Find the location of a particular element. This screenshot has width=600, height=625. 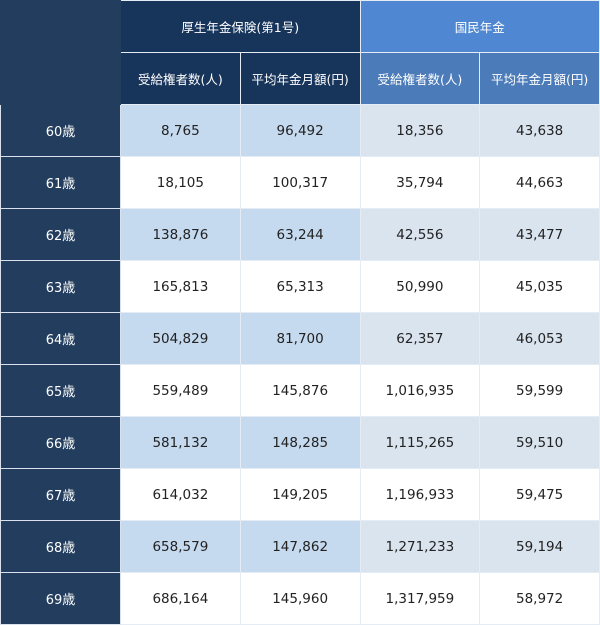

kokumin-average-cell: 58,972 is located at coordinates (539, 598).